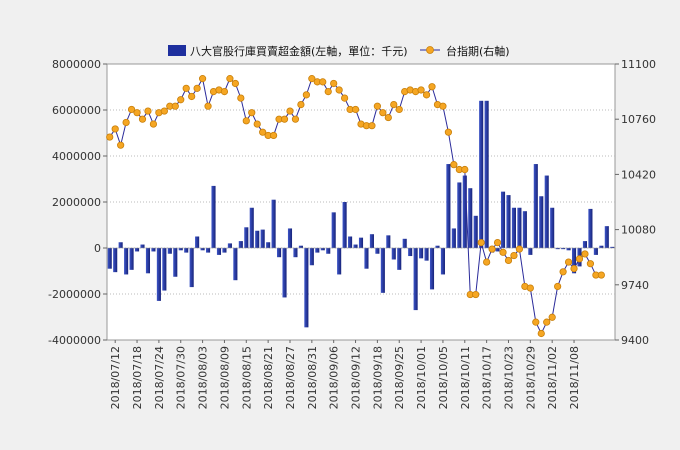  What do you see at coordinates (530, 377) in the screenshot?
I see `x-axis-tick-label: 2018/10/29` at bounding box center [530, 377].